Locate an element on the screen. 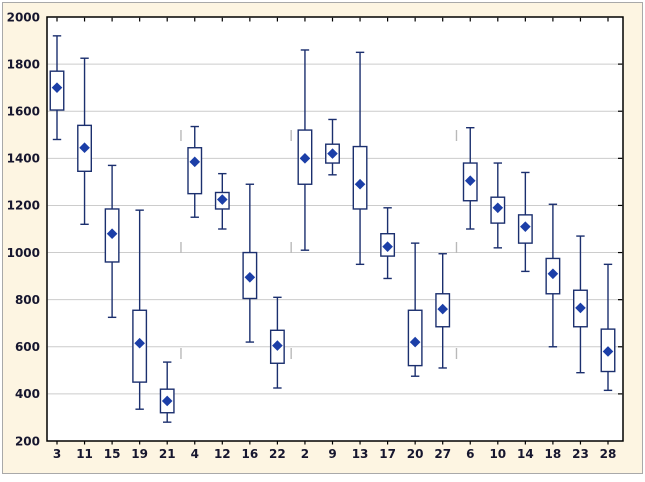 The image size is (645, 482). x-axis-label: 11 is located at coordinates (84, 454).